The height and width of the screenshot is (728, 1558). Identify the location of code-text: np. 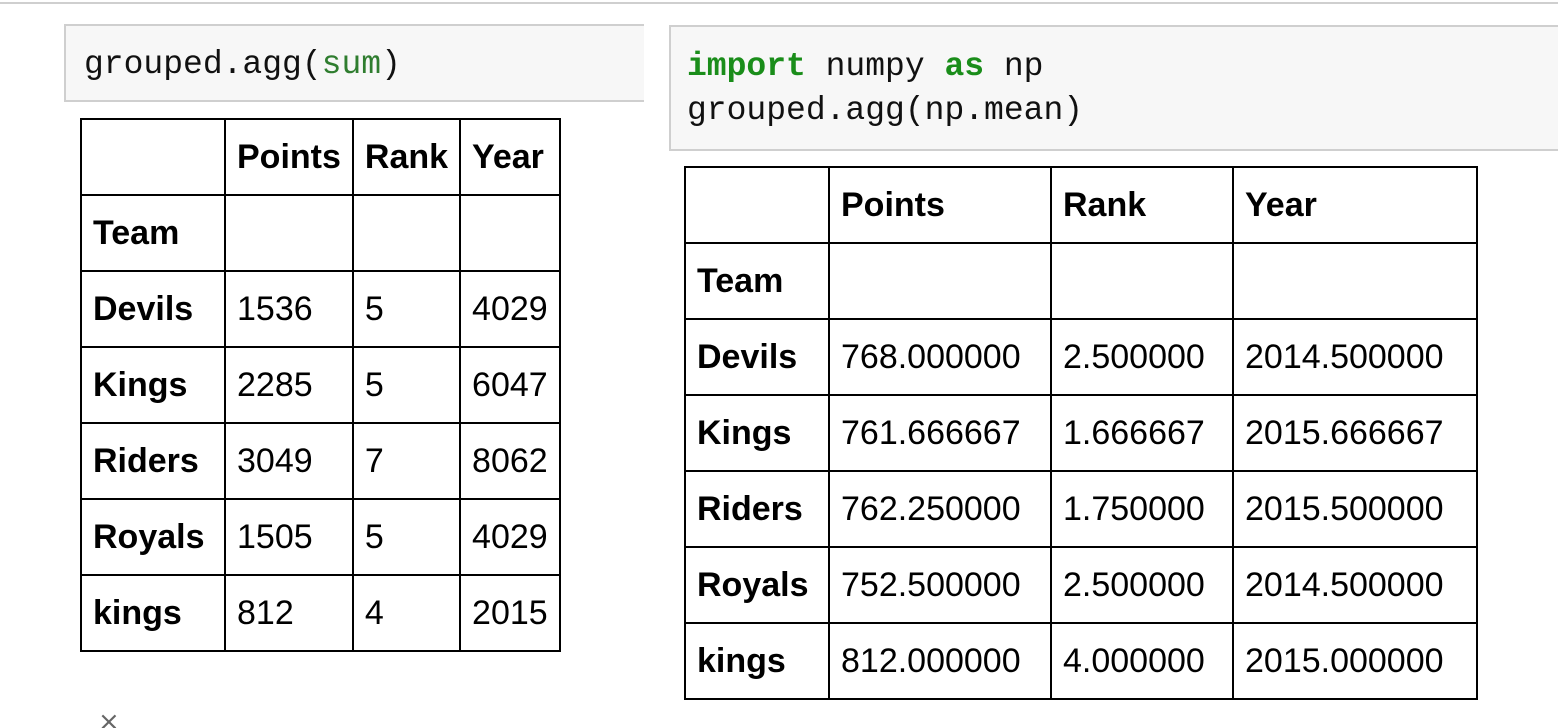
(1014, 66).